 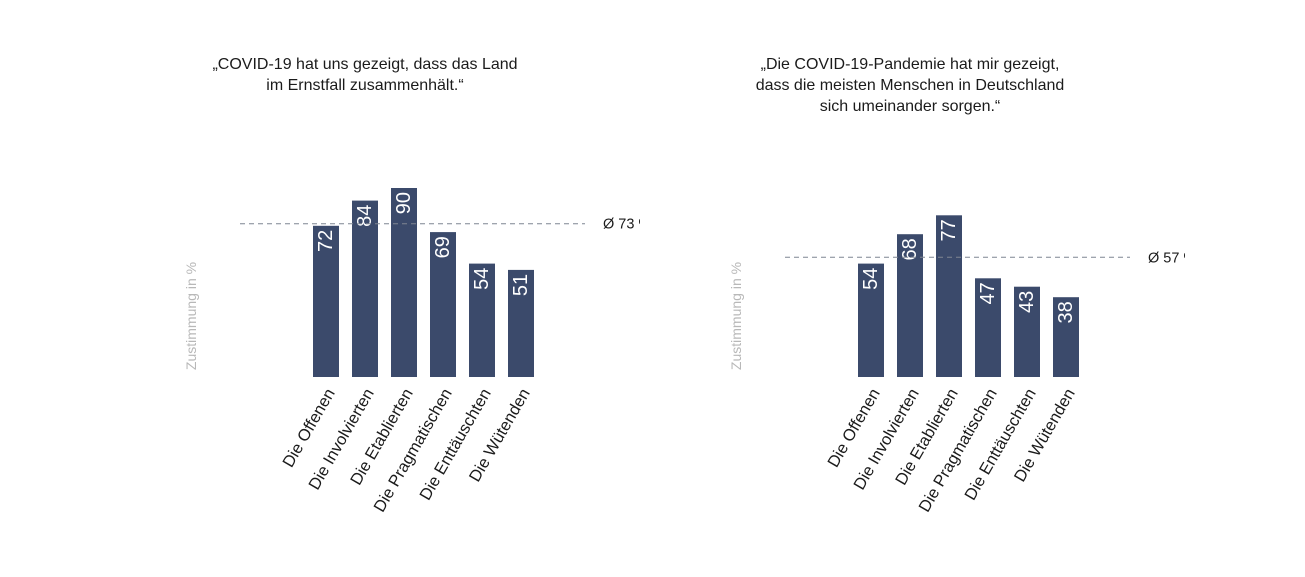 I want to click on average-label: Ø 73 %, so click(x=621, y=225).